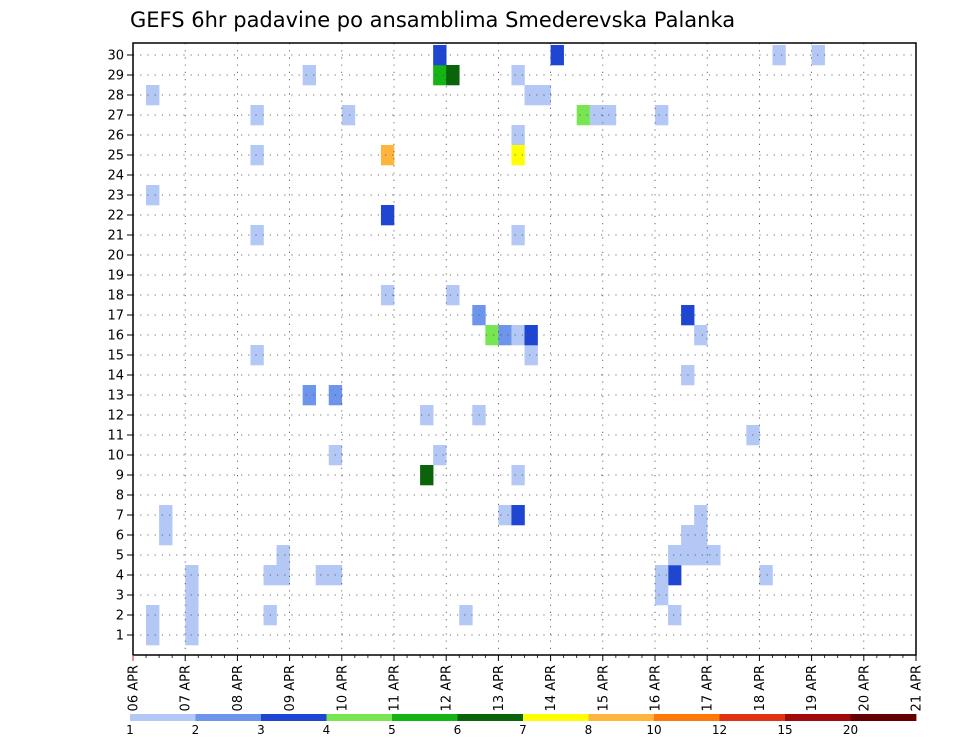  What do you see at coordinates (589, 730) in the screenshot?
I see `legend-label: 8` at bounding box center [589, 730].